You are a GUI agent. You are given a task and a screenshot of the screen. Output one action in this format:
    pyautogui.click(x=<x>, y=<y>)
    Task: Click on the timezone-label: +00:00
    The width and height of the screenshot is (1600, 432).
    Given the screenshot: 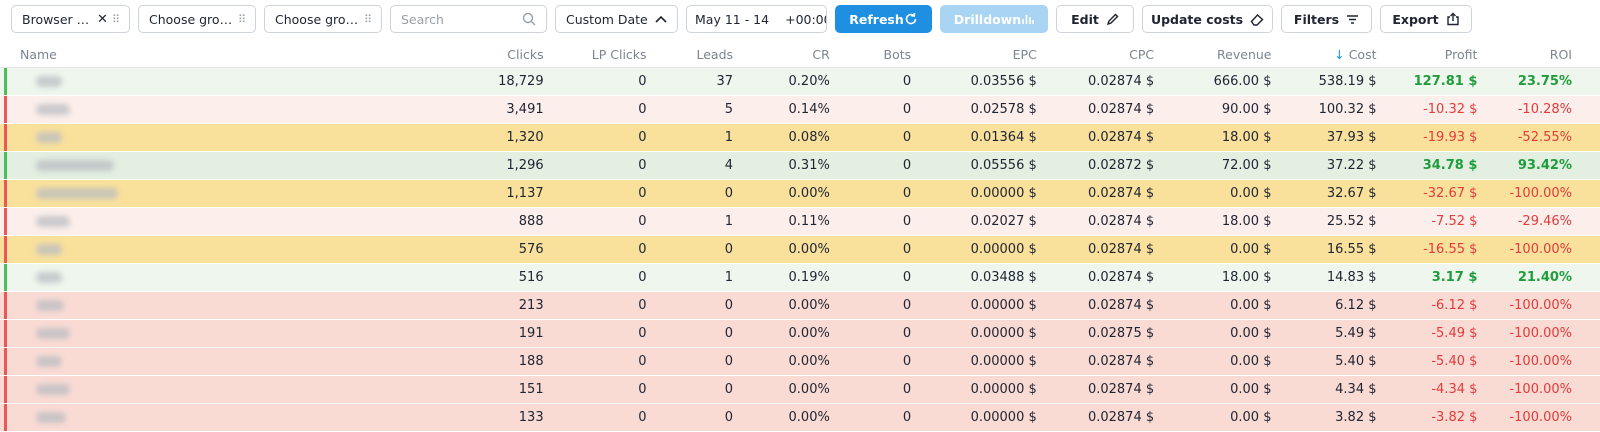 What is the action you would take?
    pyautogui.click(x=806, y=19)
    